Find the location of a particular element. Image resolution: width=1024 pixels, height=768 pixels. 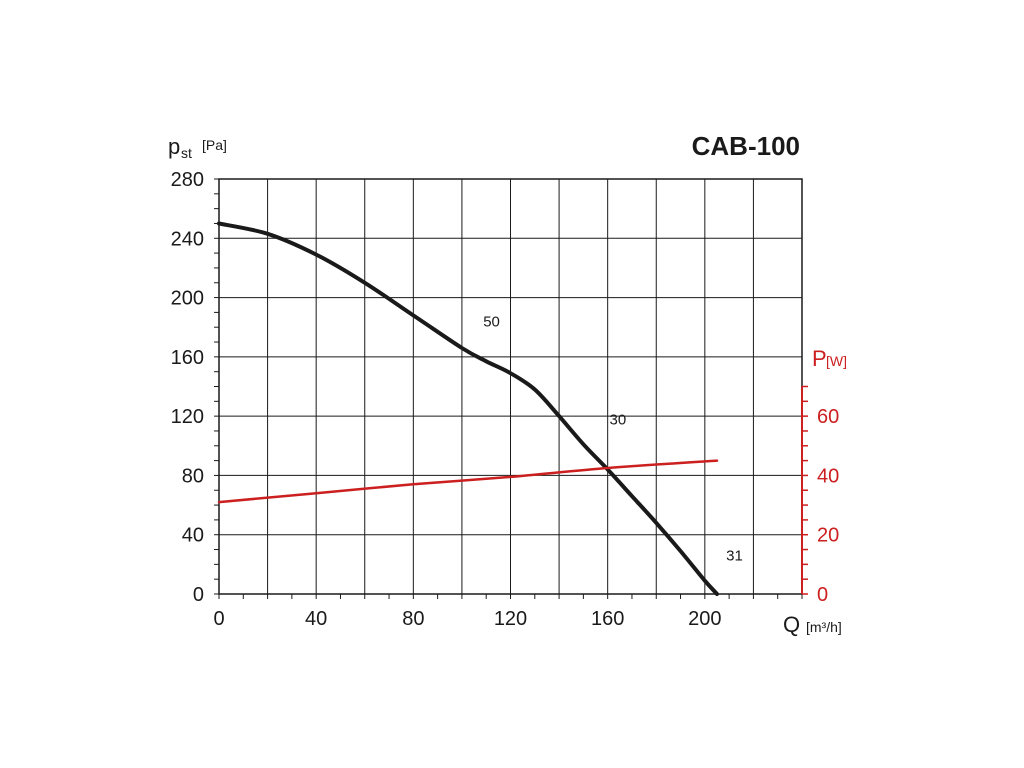

y-tick-label: 160 is located at coordinates (187, 358).